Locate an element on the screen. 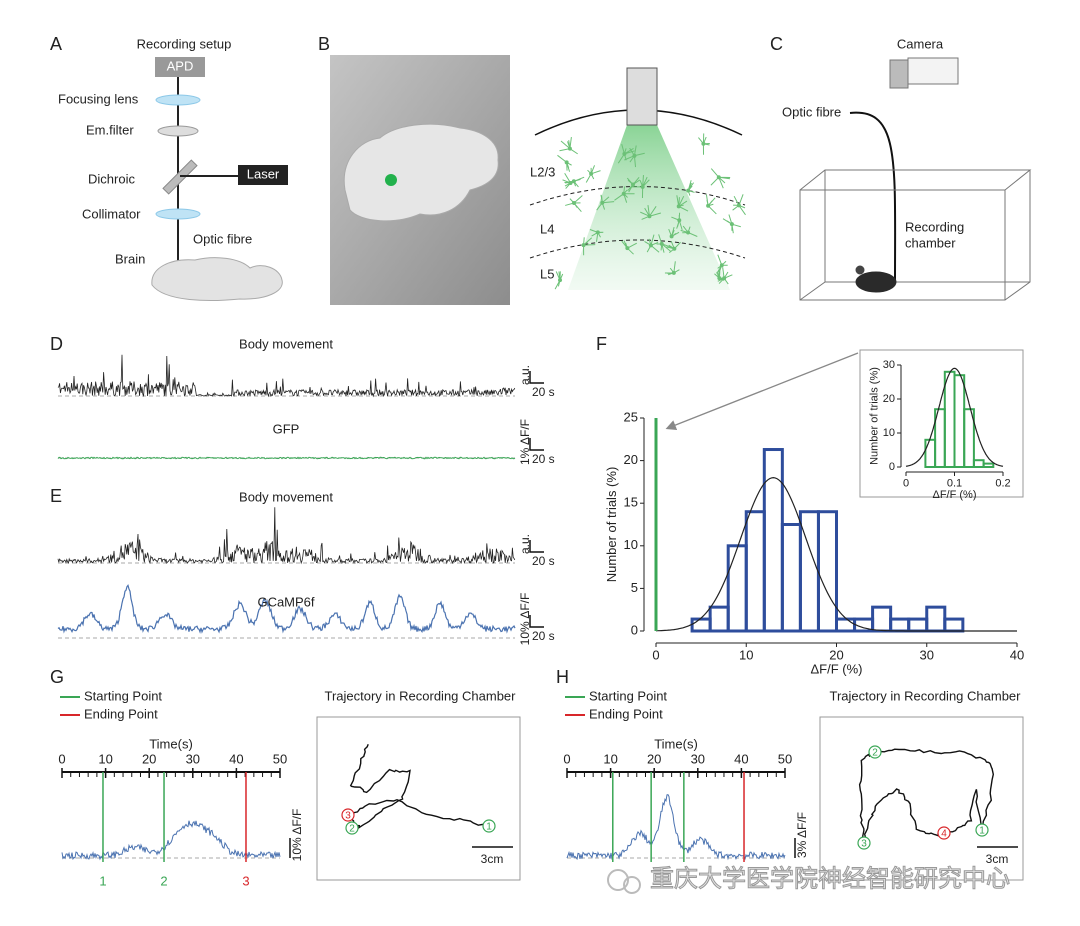  label: Trajectory in Recording Chamber is located at coordinates (421, 695).